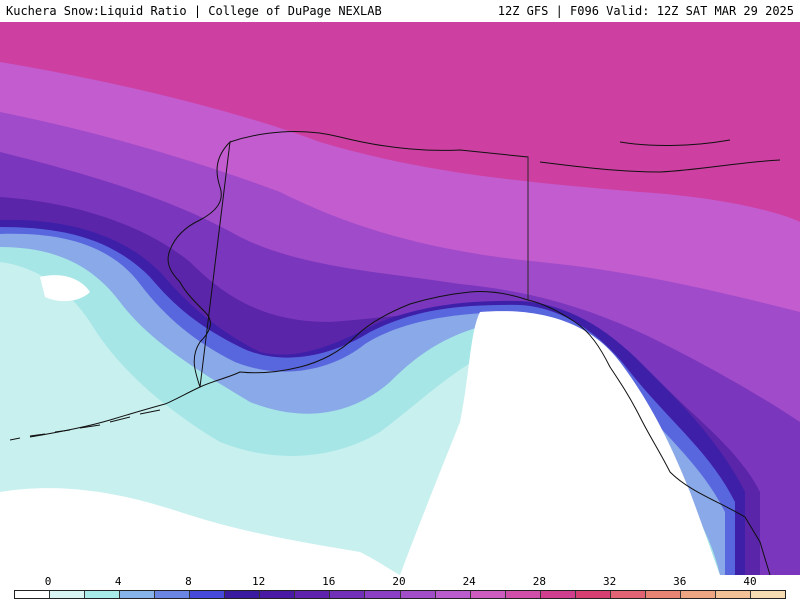 The height and width of the screenshot is (600, 800). I want to click on arctic-islands, so click(660, 156).